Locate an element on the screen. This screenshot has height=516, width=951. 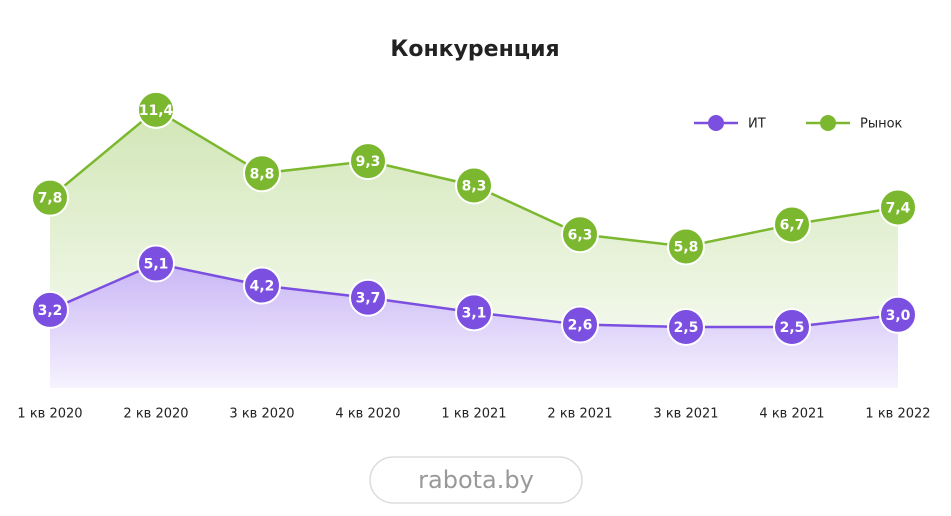
legend-label: Рынок is located at coordinates (881, 124).